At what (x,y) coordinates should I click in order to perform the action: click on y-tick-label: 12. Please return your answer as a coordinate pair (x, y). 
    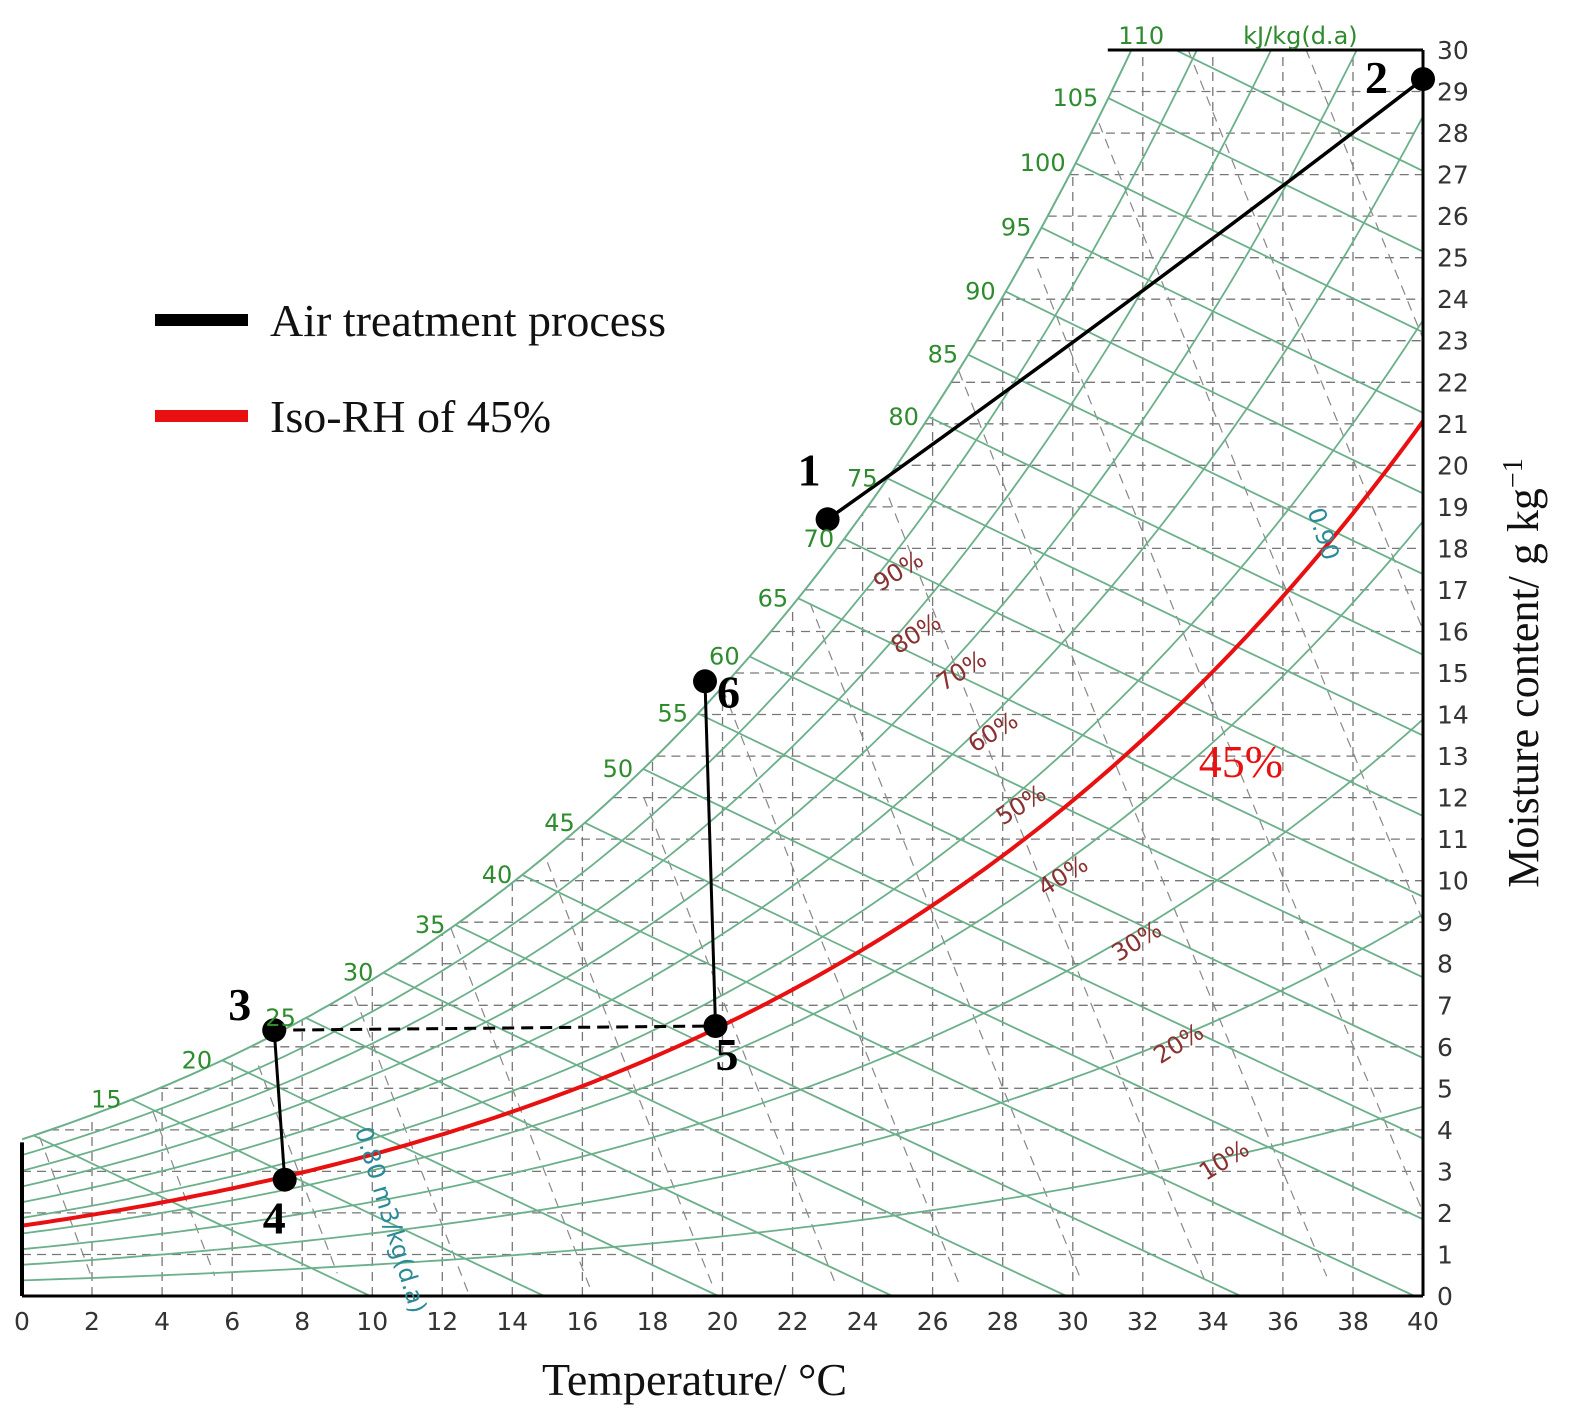
    Looking at the image, I should click on (1453, 798).